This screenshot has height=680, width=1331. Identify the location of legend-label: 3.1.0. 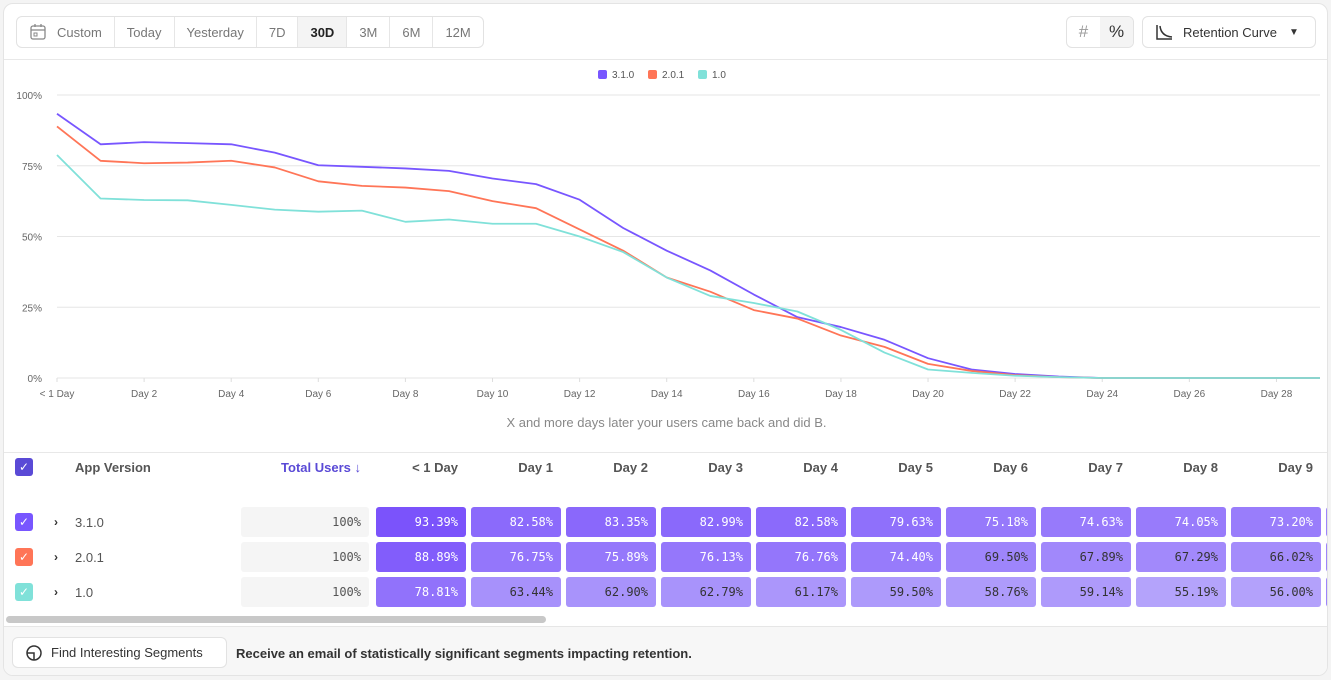
(623, 75).